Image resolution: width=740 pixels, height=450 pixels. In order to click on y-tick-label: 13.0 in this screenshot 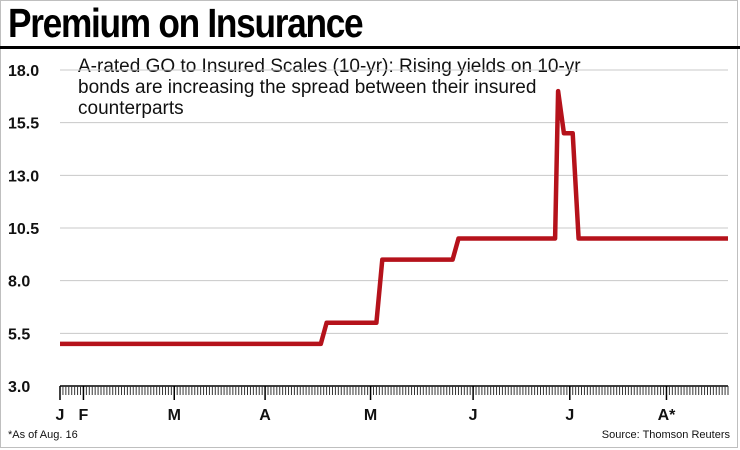, I will do `click(23, 176)`.